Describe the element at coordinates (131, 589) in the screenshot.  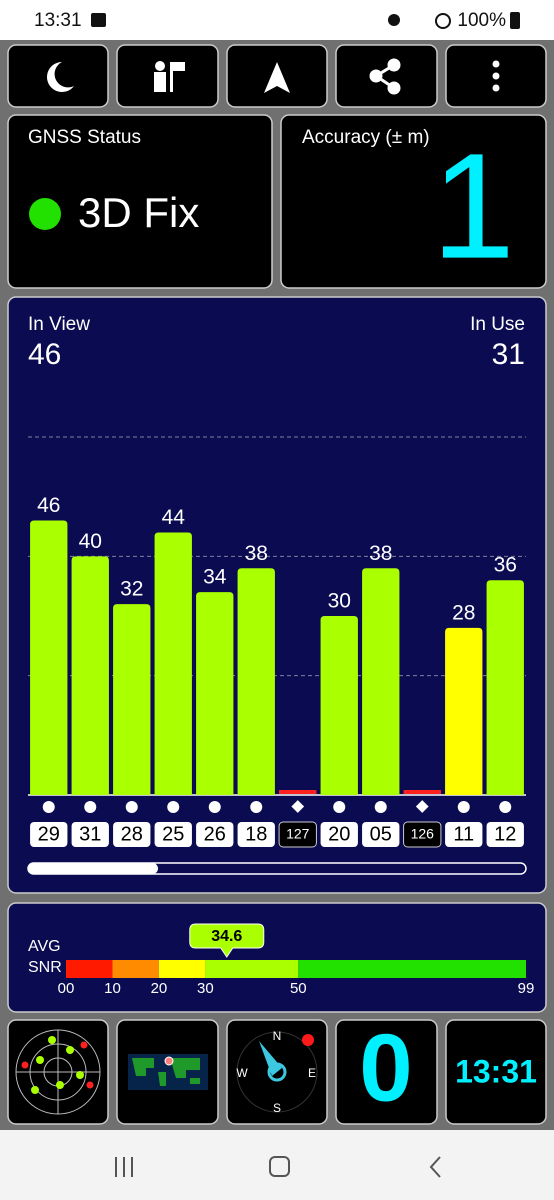
I see `bar-value: 32` at that location.